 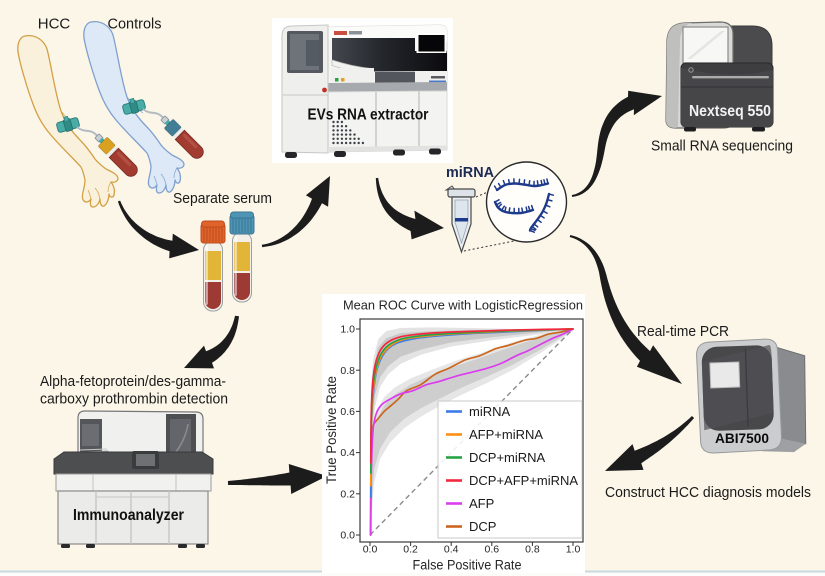 What do you see at coordinates (134, 399) in the screenshot?
I see `svg-text: carboxy prothrombin detection` at bounding box center [134, 399].